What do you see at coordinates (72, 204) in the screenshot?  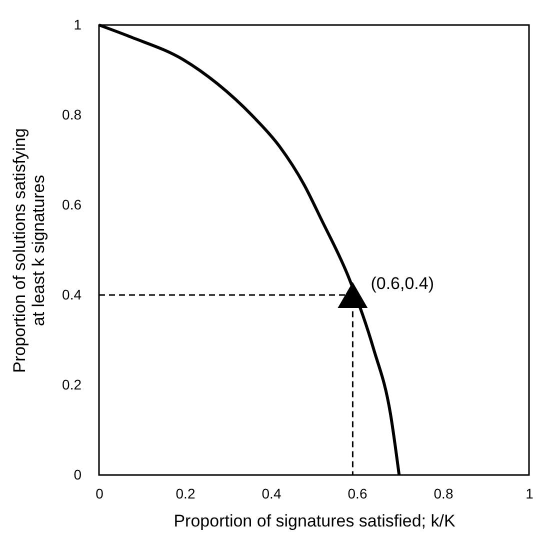 I see `y-tick-label: 0.6` at bounding box center [72, 204].